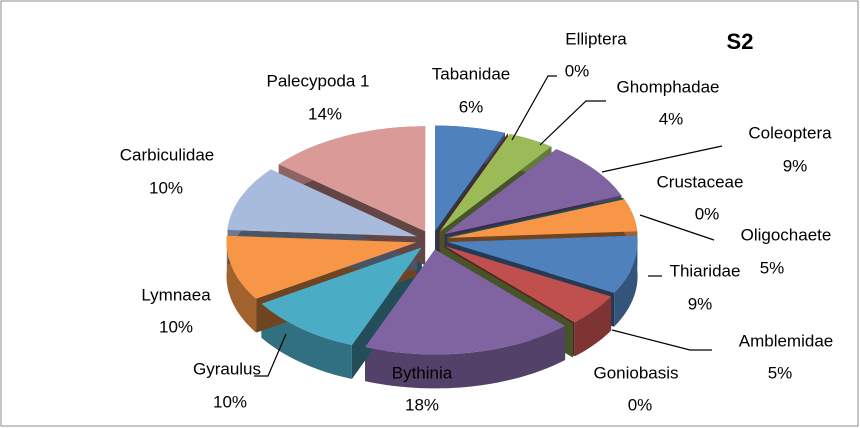 The image size is (860, 428). Describe the element at coordinates (786, 234) in the screenshot. I see `category-label: Oligochaete` at that location.